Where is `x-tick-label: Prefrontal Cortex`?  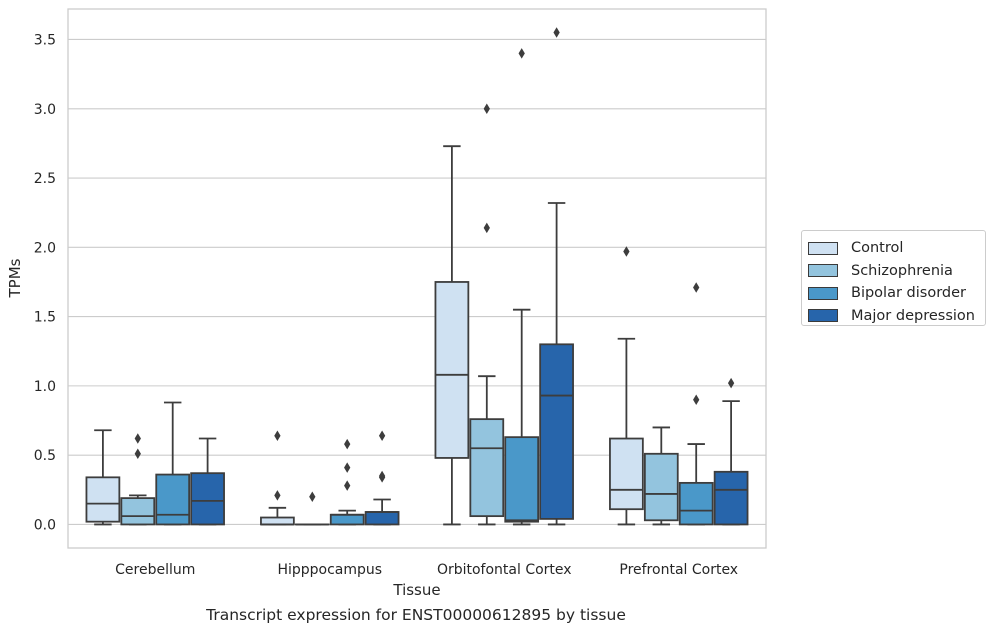
x-tick-label: Prefrontal Cortex is located at coordinates (678, 570).